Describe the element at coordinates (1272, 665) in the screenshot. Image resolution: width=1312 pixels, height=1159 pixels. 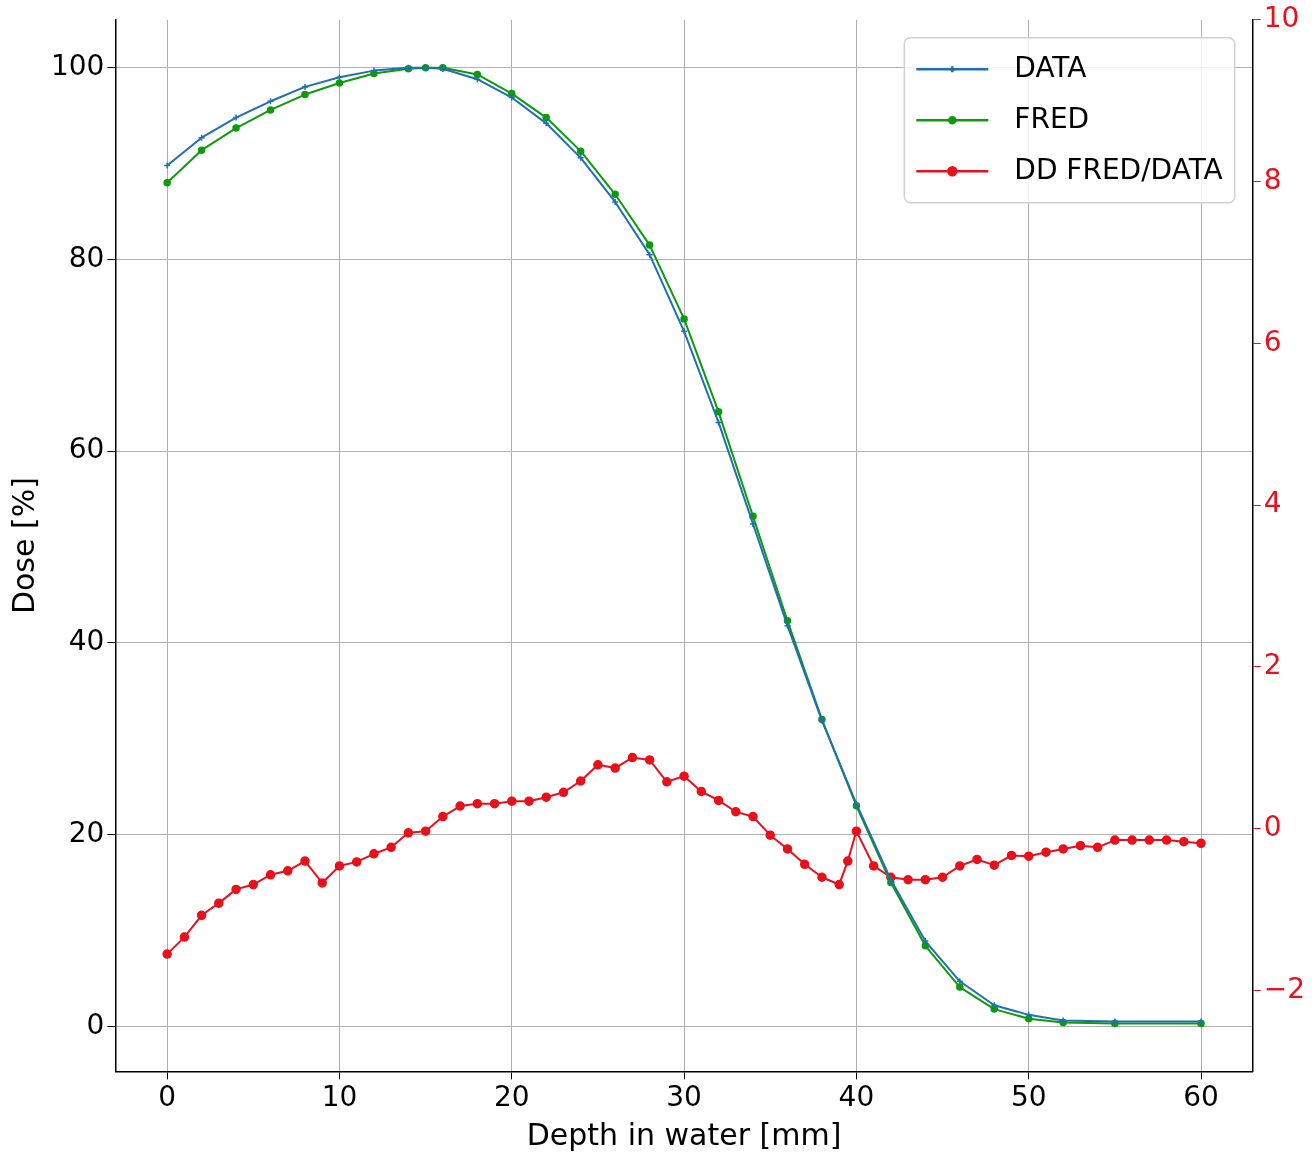
I see `y2-tick-label: 2` at that location.